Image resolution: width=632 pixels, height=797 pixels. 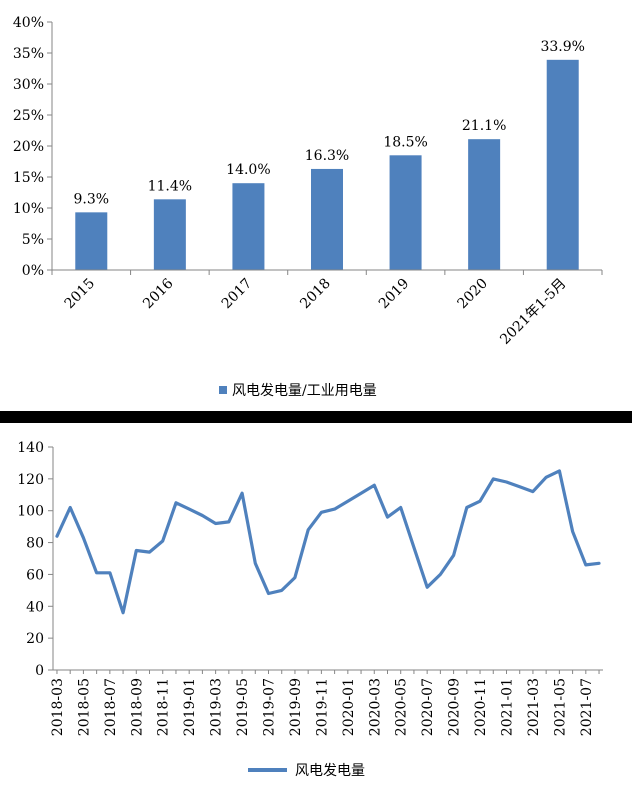 I want to click on line-x-tick-label: 2021-07, so click(x=587, y=707).